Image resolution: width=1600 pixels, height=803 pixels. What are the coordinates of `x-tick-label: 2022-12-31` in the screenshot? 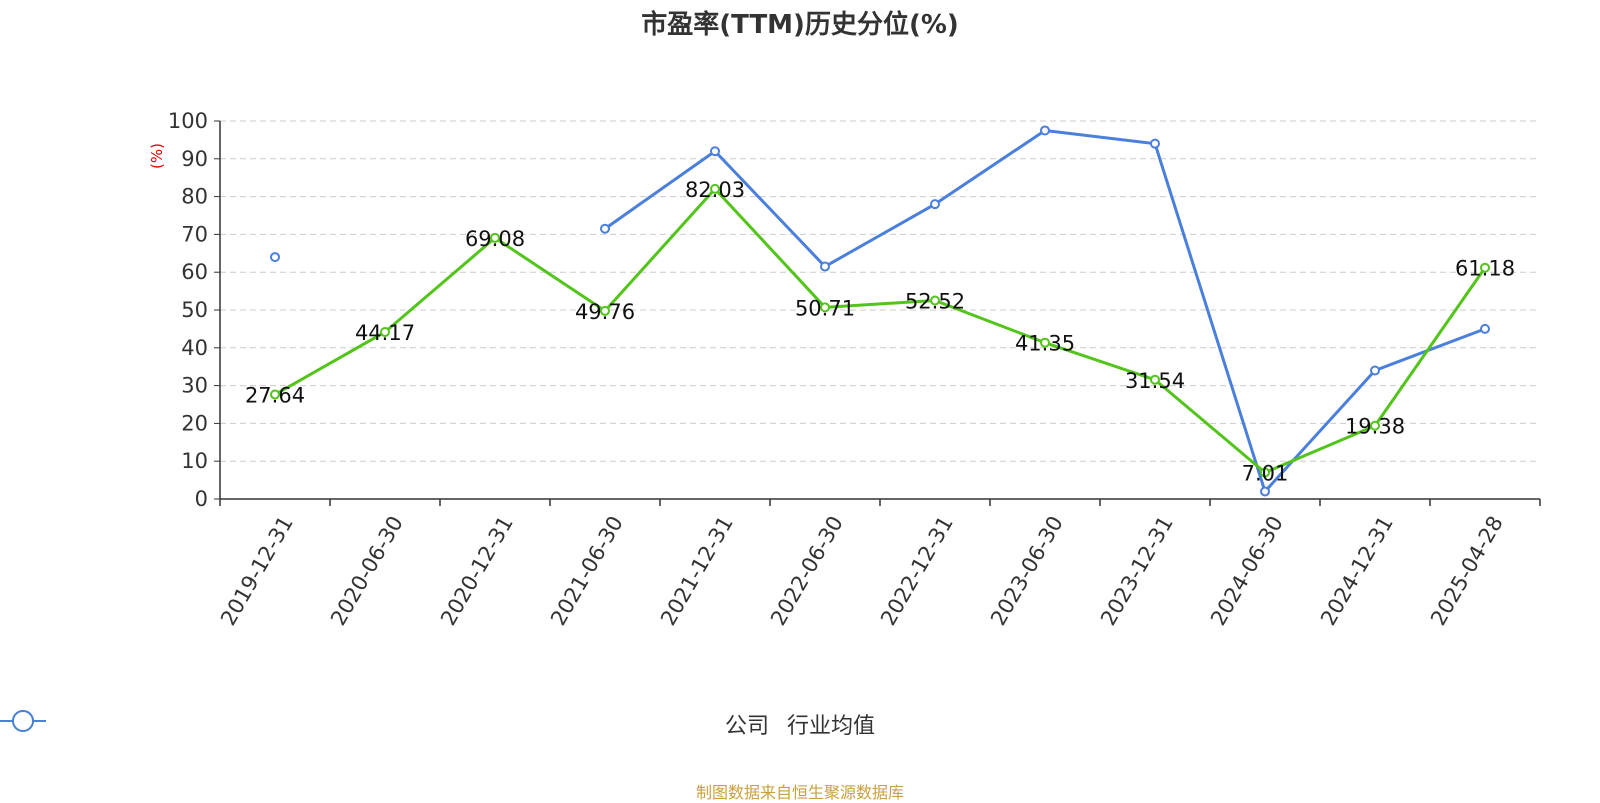 It's located at (917, 571).